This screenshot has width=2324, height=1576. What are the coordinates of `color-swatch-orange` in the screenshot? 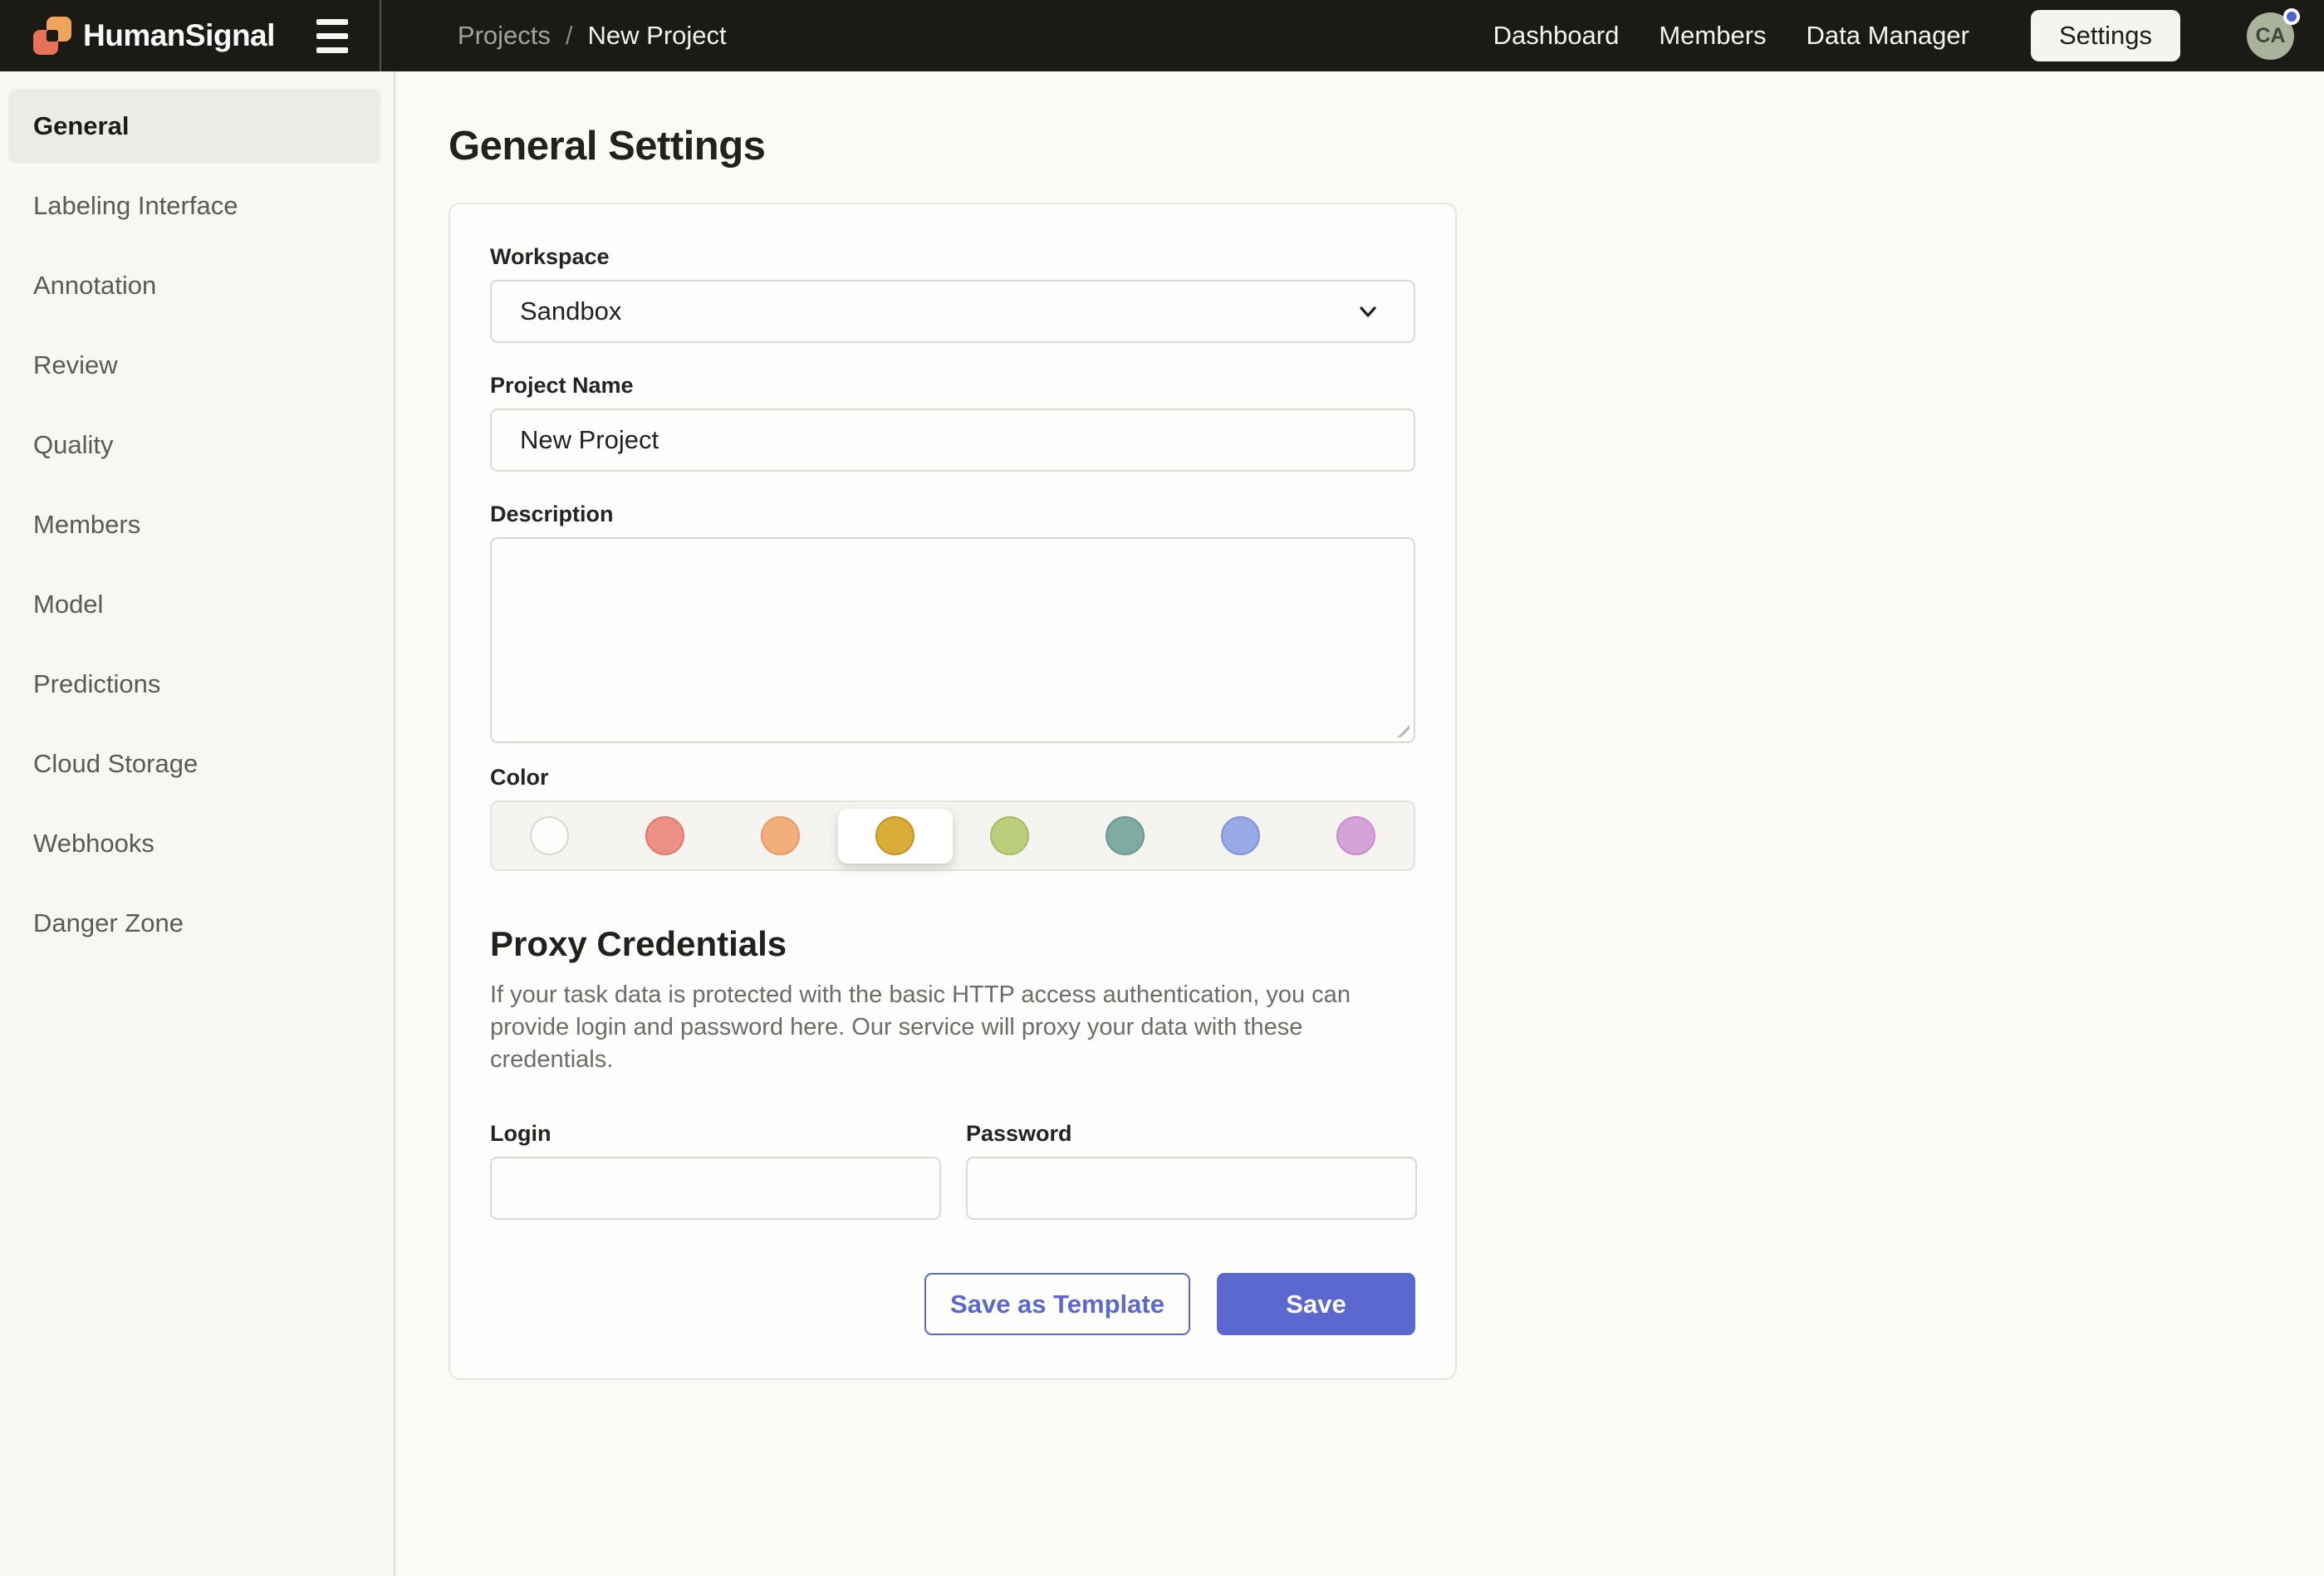 It's located at (780, 835).